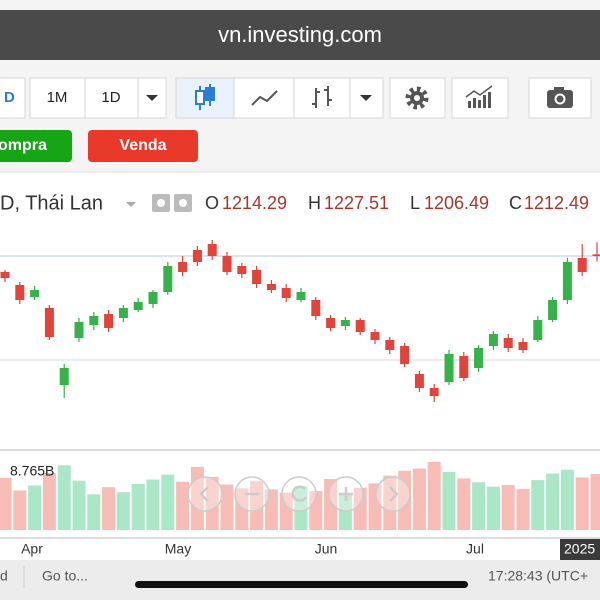  Describe the element at coordinates (51, 203) in the screenshot. I see `symbol-name: D, Thái Lan` at that location.